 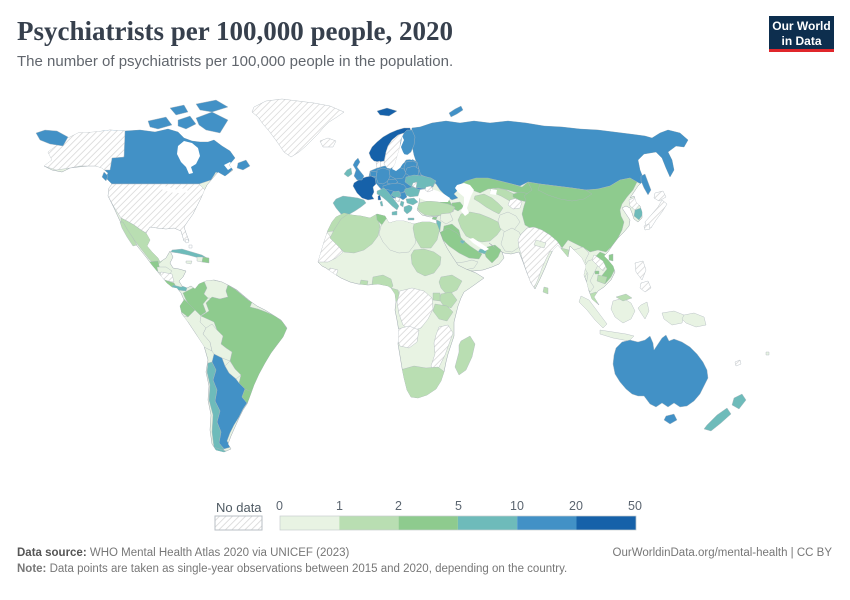 I want to click on svg-text: 0, so click(x=279, y=506).